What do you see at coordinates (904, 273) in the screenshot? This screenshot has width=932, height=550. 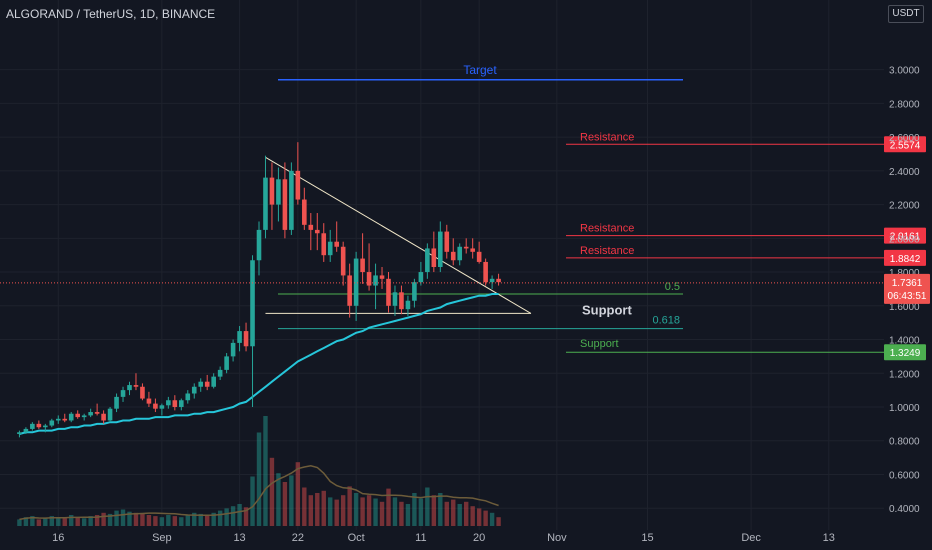 I see `y-tick-label: 1.8000` at bounding box center [904, 273].